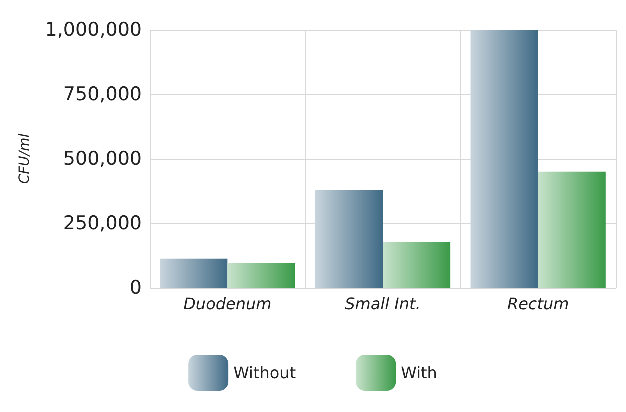  What do you see at coordinates (265, 373) in the screenshot?
I see `legend-label: Without` at bounding box center [265, 373].